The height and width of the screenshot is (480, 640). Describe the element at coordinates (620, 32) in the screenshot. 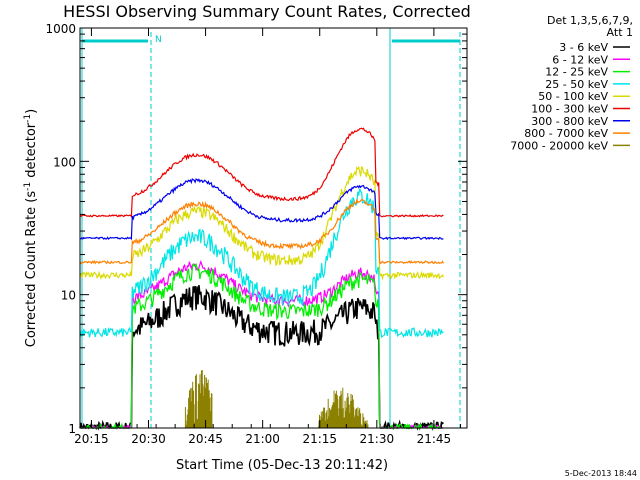

I see `legend-subtitle: Att 1` at that location.